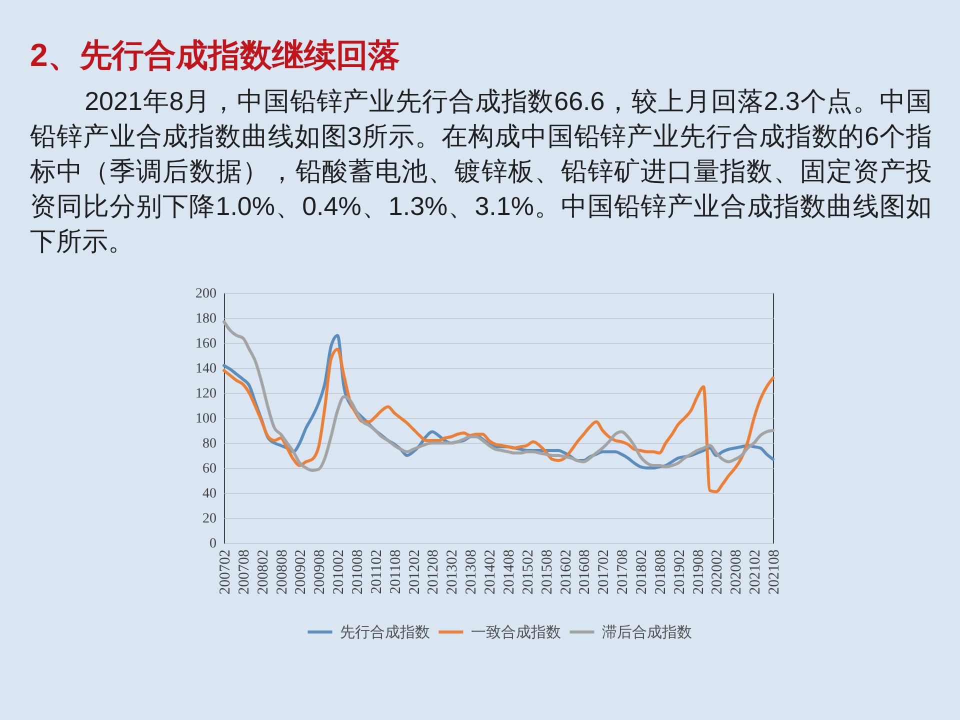 The image size is (960, 720). I want to click on x-tick-label: 202102, so click(756, 572).